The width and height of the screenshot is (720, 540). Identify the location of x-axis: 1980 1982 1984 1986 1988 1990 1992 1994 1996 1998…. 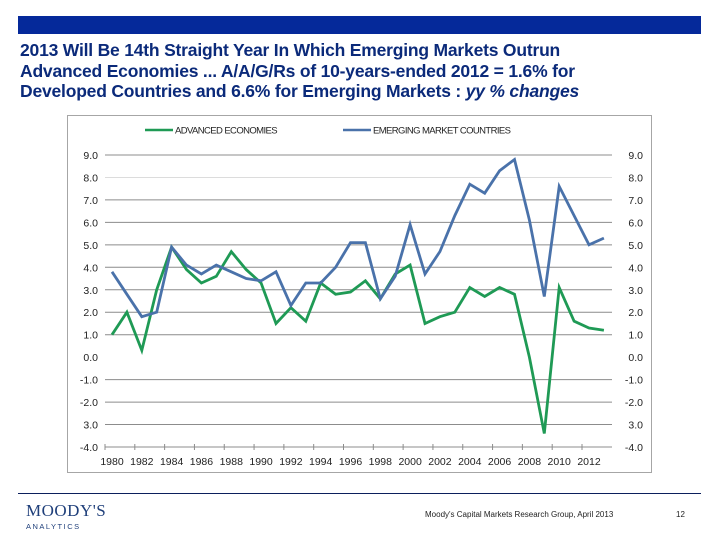
(356, 456).